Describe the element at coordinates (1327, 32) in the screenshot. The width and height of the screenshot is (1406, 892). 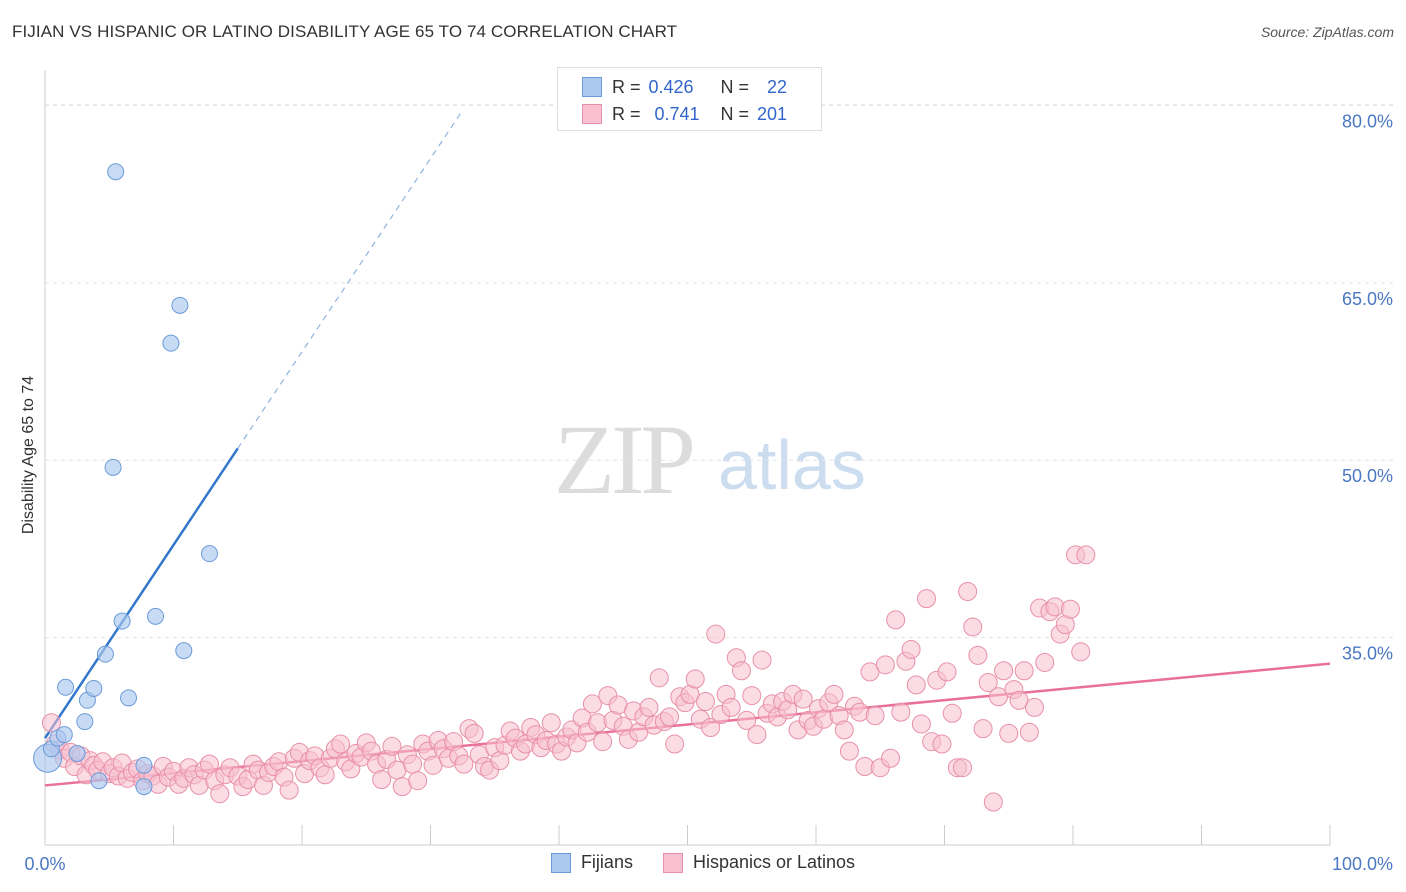
I see `source-label: Source: ZipAtlas.com` at that location.